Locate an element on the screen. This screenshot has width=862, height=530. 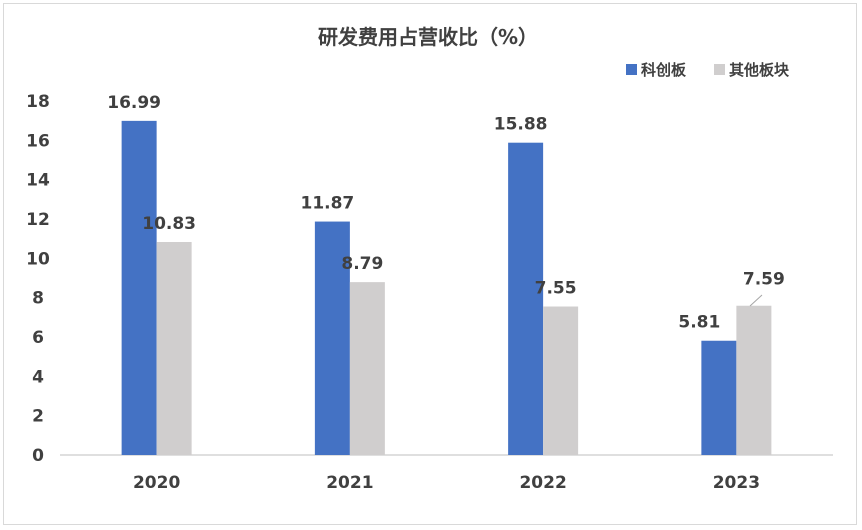
legend-swatch-kcb is located at coordinates (631, 69).